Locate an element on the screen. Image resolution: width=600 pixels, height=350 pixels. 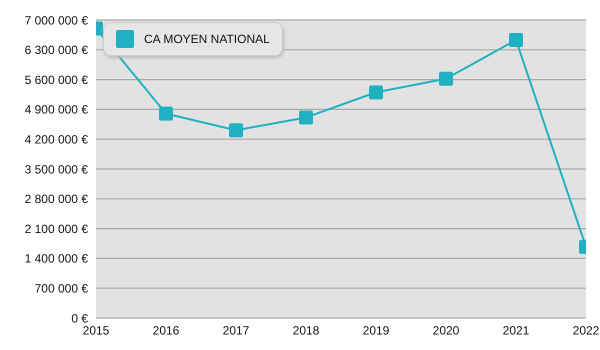
y-tick-label: 6 300 000 € is located at coordinates (56, 50).